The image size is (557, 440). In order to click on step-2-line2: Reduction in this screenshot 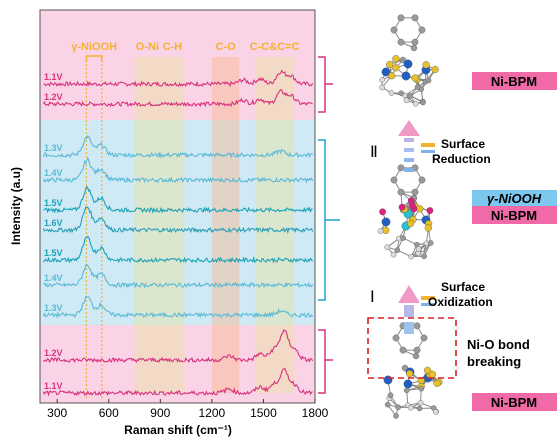, I will do `click(461, 159)`.